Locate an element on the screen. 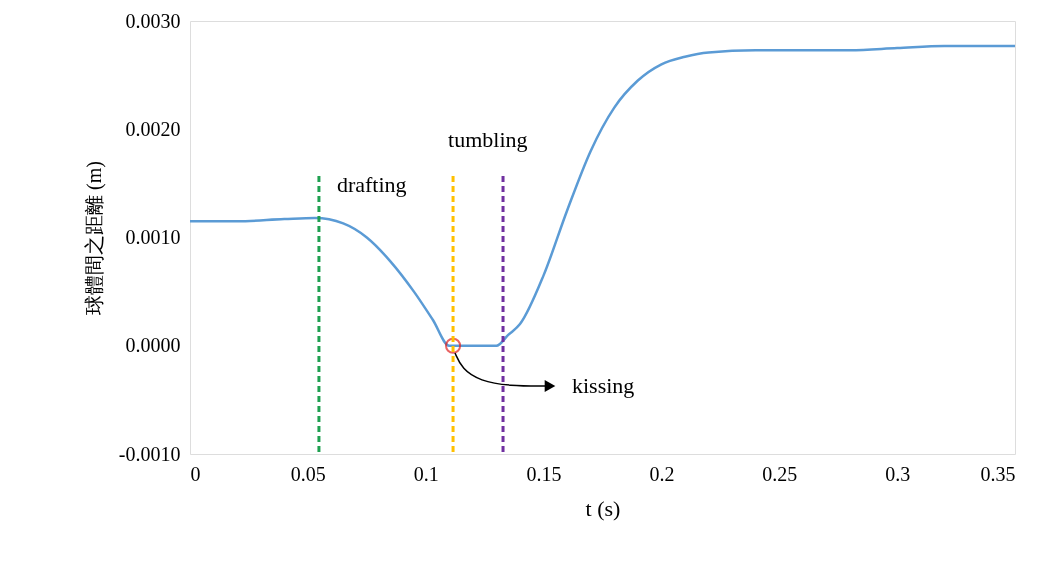 The width and height of the screenshot is (1046, 567). x-tick-label: 0.3 is located at coordinates (898, 473).